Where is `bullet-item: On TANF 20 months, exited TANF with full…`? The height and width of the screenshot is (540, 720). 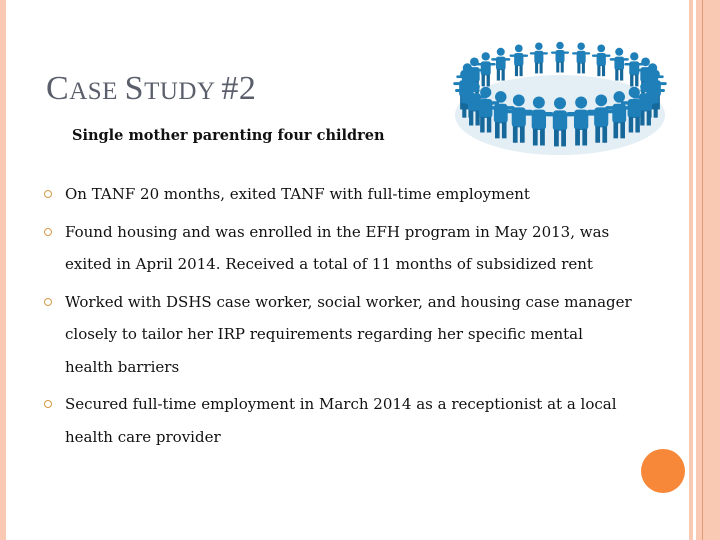
bullet-item: On TANF 20 months, exited TANF with full… is located at coordinates (339, 194).